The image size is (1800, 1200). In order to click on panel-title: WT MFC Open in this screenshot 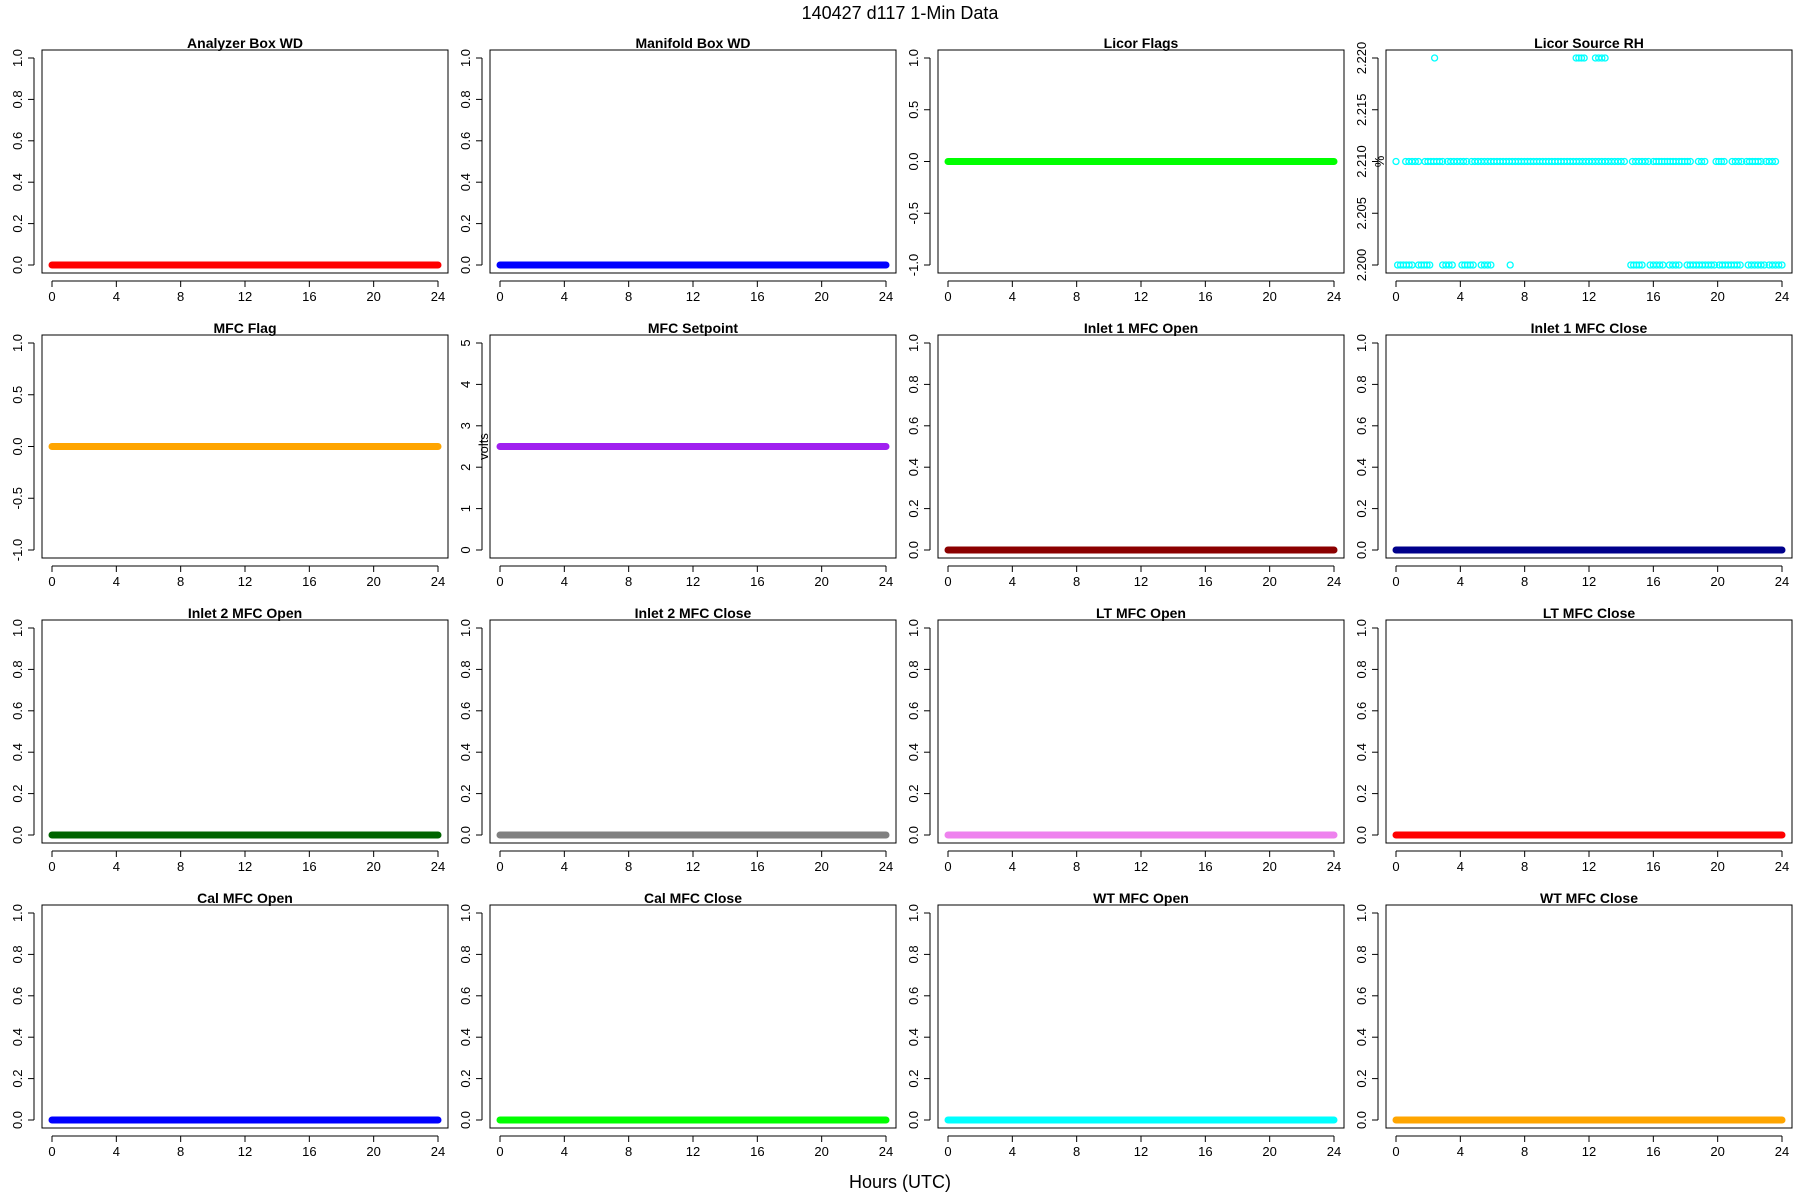, I will do `click(1141, 898)`.